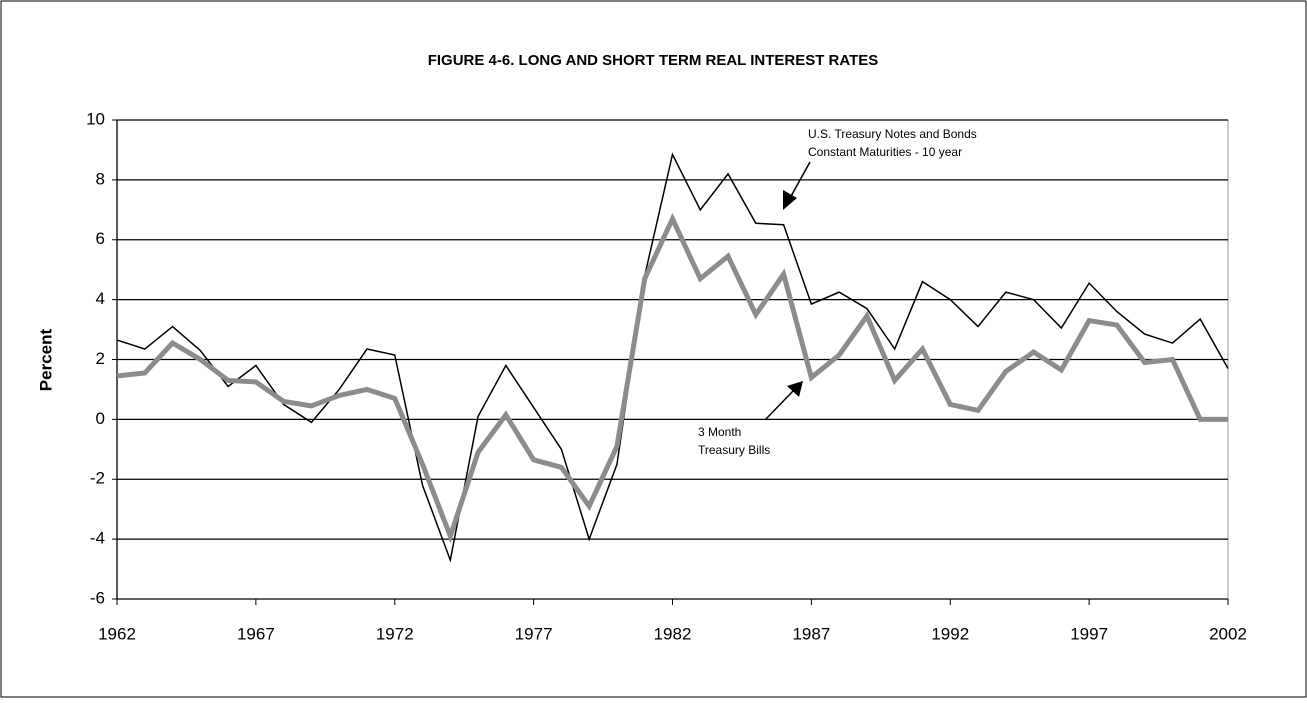  I want to click on annotation-line: Treasury Bills, so click(734, 450).